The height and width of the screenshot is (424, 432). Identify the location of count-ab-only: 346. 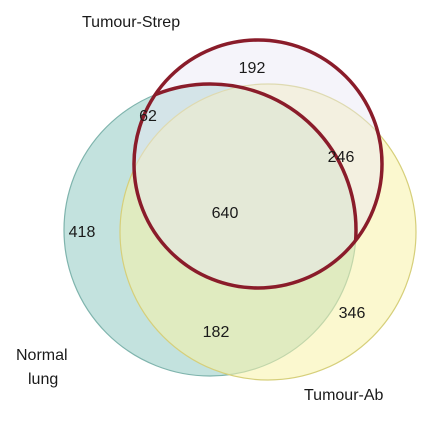
(352, 313).